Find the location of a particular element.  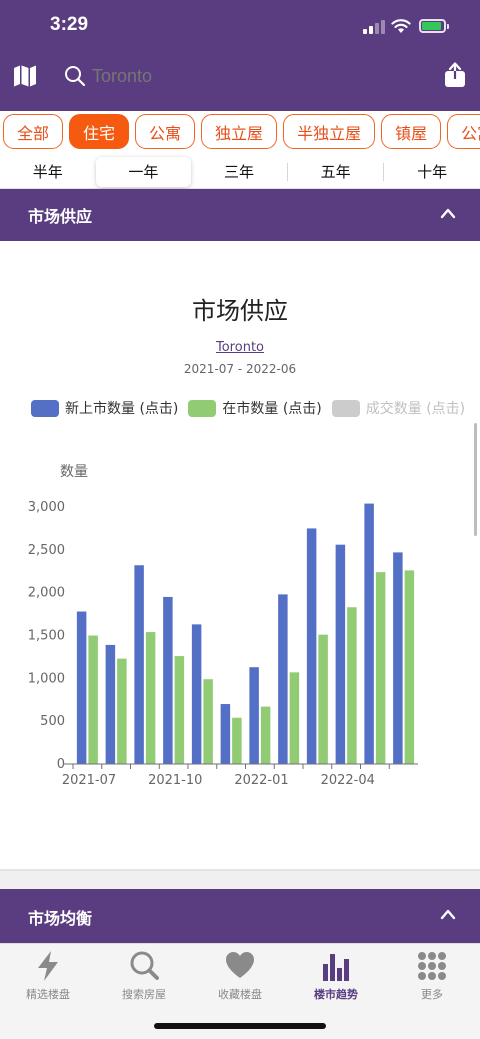

share-icon is located at coordinates (455, 75).